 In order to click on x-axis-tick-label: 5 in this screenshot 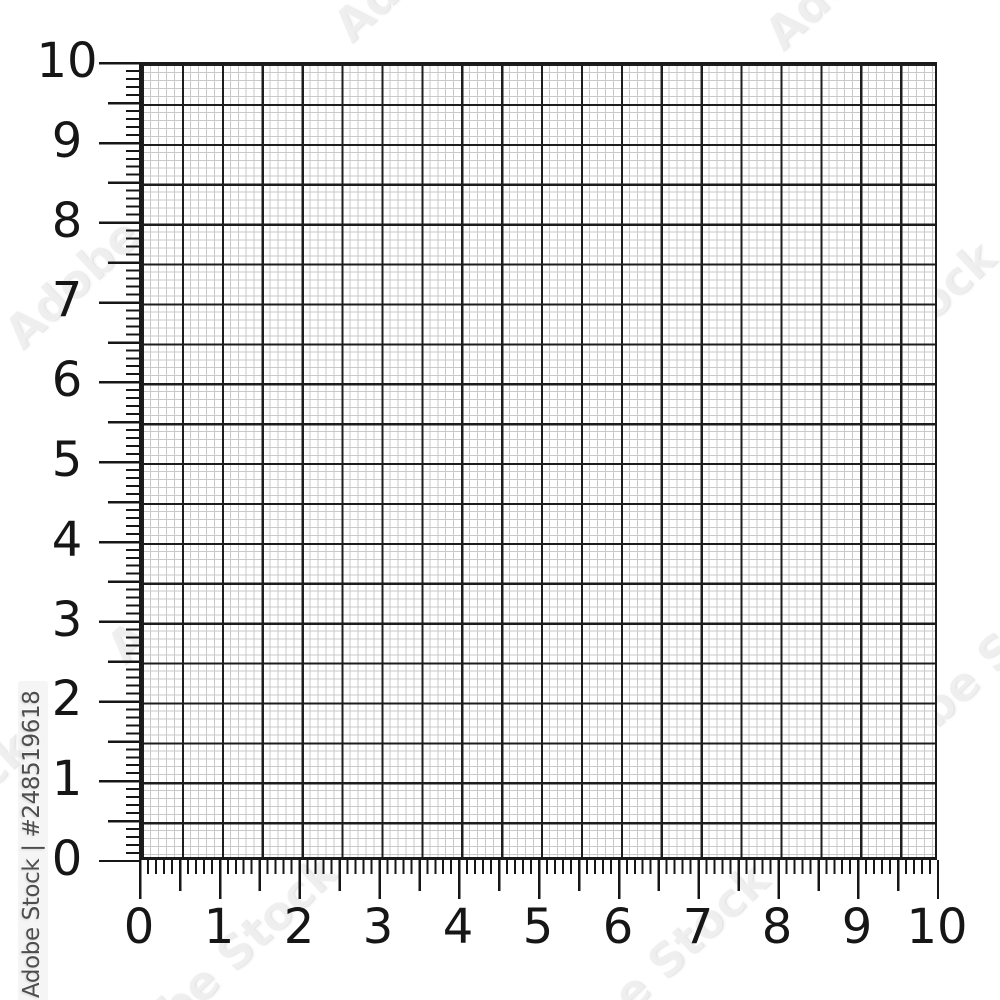, I will do `click(538, 927)`.